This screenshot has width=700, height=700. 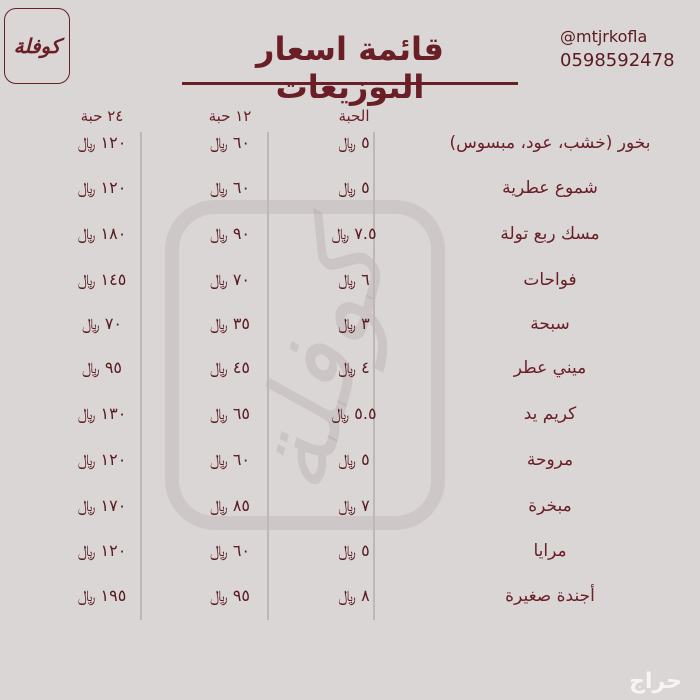 What do you see at coordinates (550, 368) in the screenshot?
I see `item-name: ميني عطر` at bounding box center [550, 368].